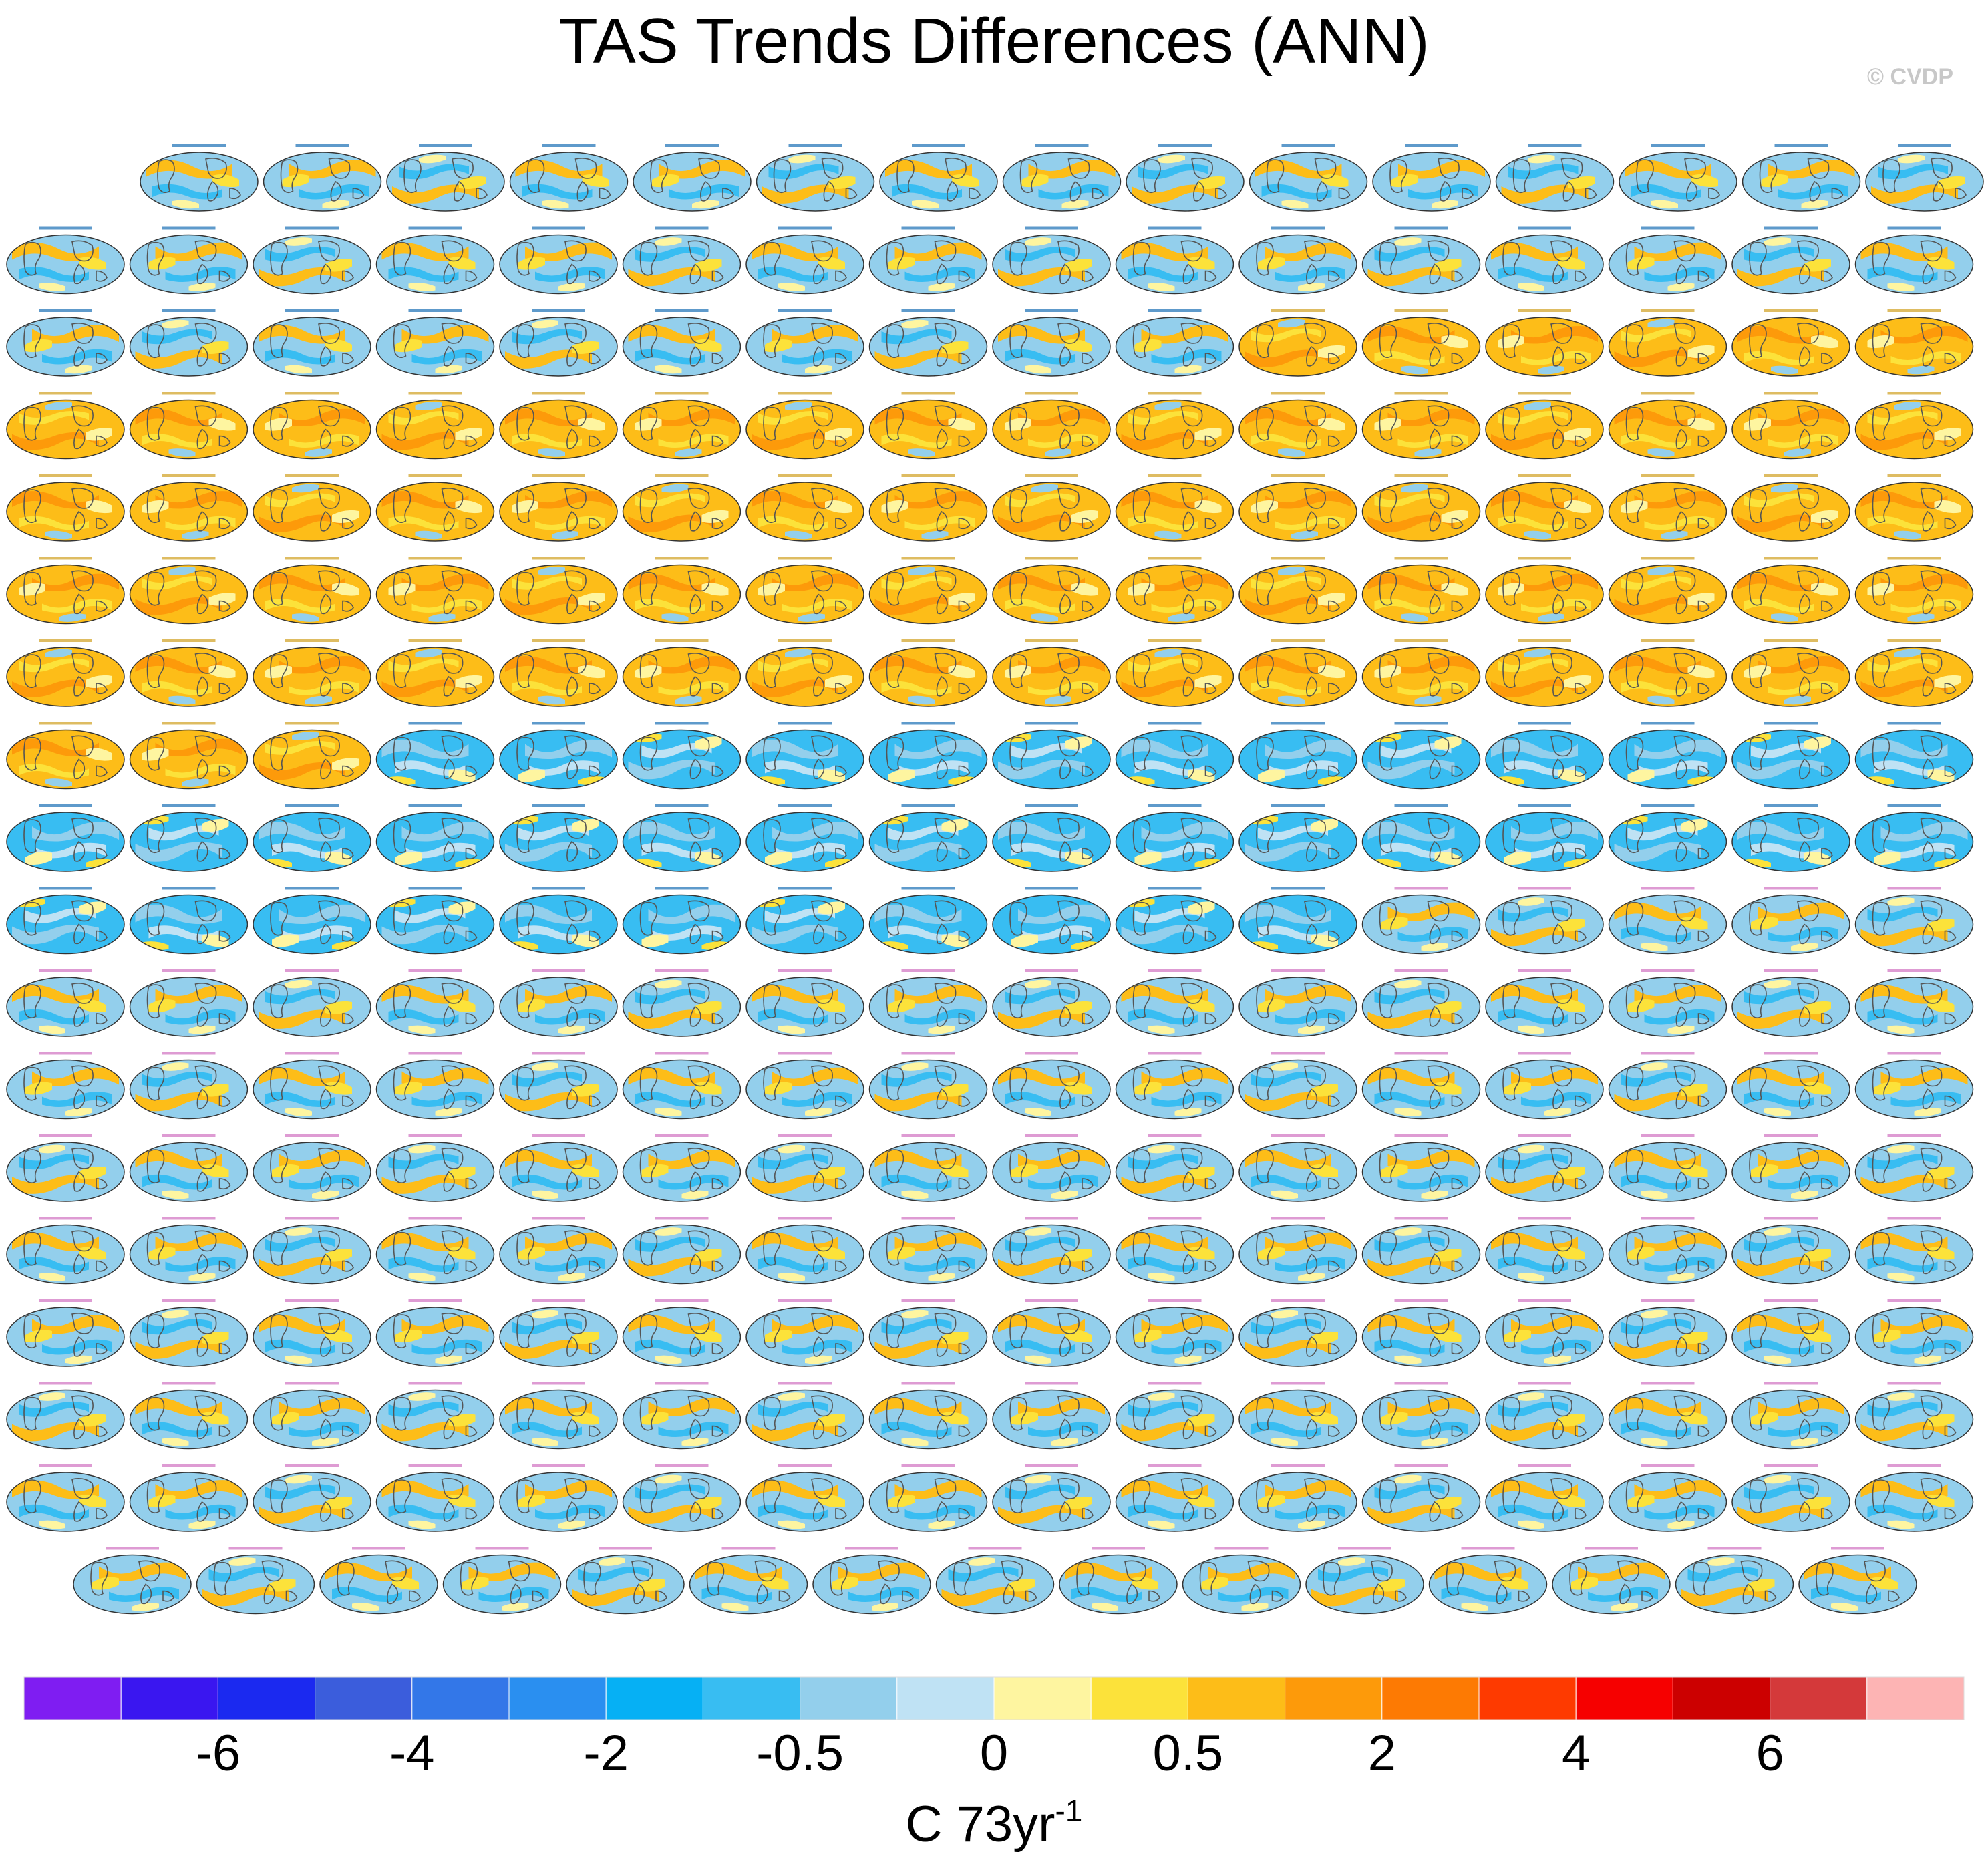 Image resolution: width=1988 pixels, height=1864 pixels. I want to click on colorbar-tick-label: 0.5, so click(1188, 1753).